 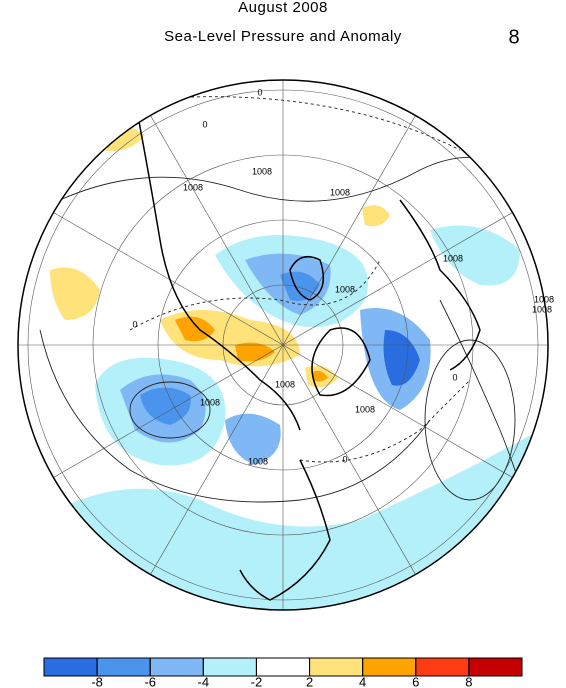 What do you see at coordinates (150, 681) in the screenshot?
I see `colorbar-label: -6` at bounding box center [150, 681].